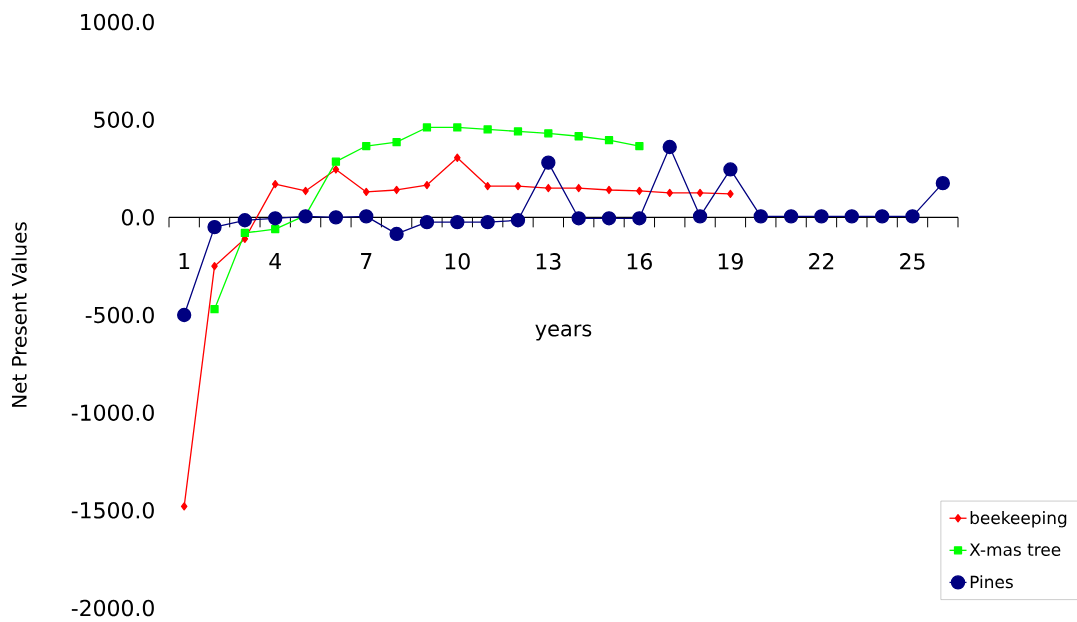  Describe the element at coordinates (821, 261) in the screenshot. I see `x-tick-label: 22` at that location.